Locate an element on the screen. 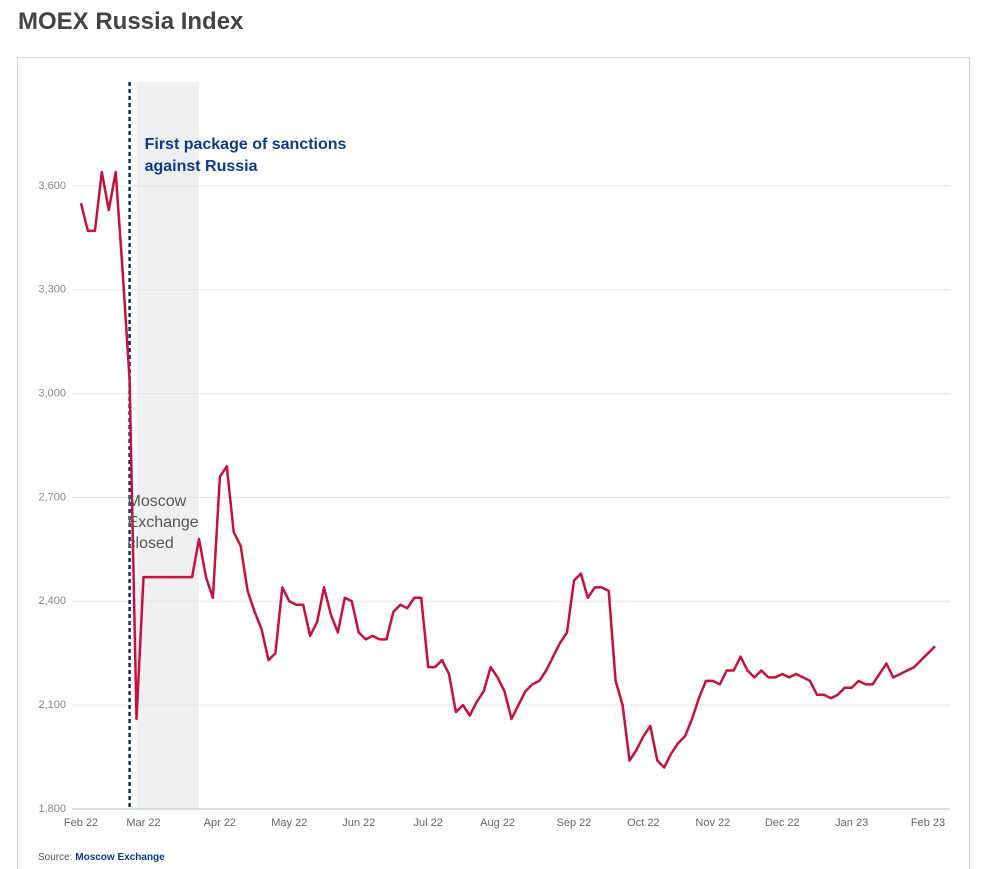 The image size is (993, 869). chart-title: MOEX Russia Index is located at coordinates (131, 21).